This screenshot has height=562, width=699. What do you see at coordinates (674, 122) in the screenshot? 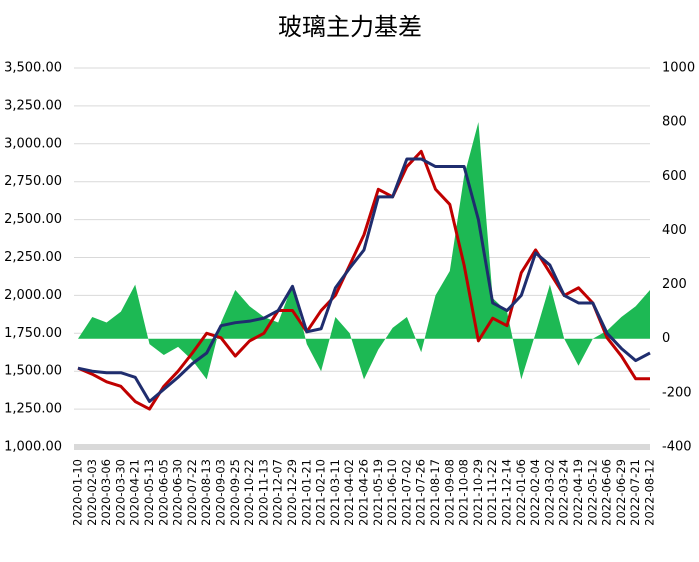
I see `y2-tick-label: 800` at bounding box center [674, 122].